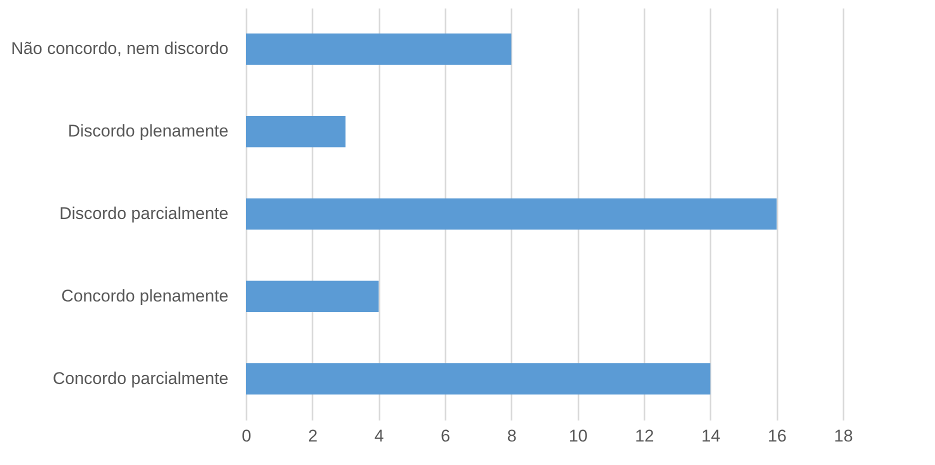 The image size is (935, 465). What do you see at coordinates (247, 436) in the screenshot?
I see `x-tick-label: 0` at bounding box center [247, 436].